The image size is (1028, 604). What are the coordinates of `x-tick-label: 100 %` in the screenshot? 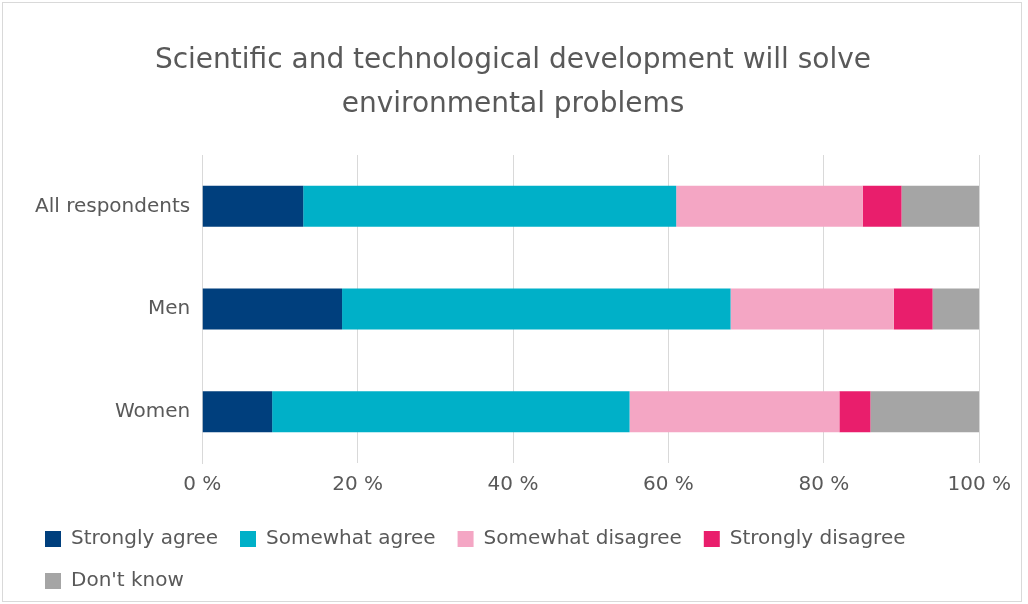 It's located at (979, 483).